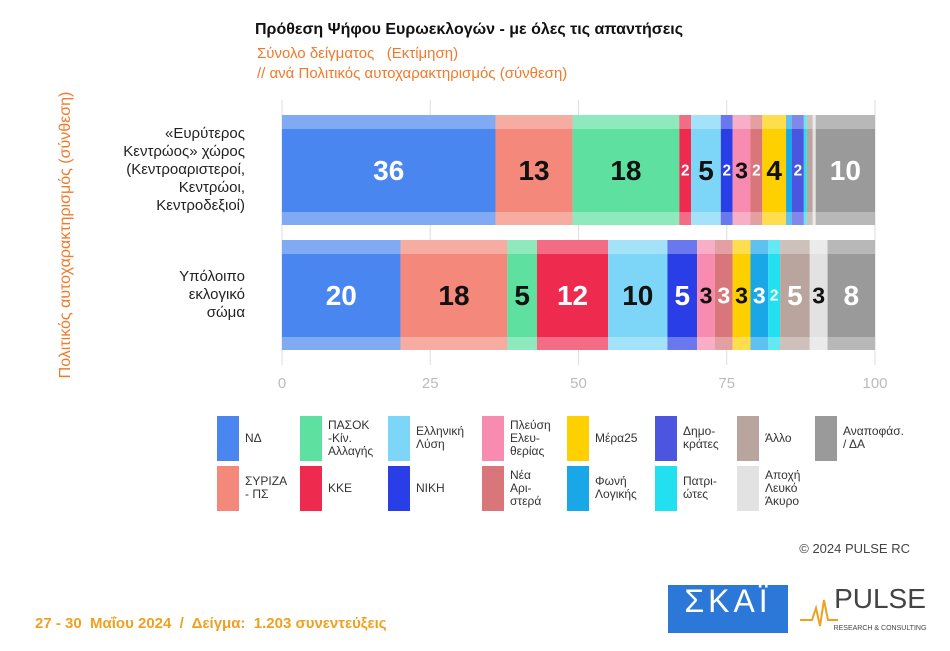 The height and width of the screenshot is (651, 950). Describe the element at coordinates (253, 437) in the screenshot. I see `legend-label: ΝΔ` at that location.